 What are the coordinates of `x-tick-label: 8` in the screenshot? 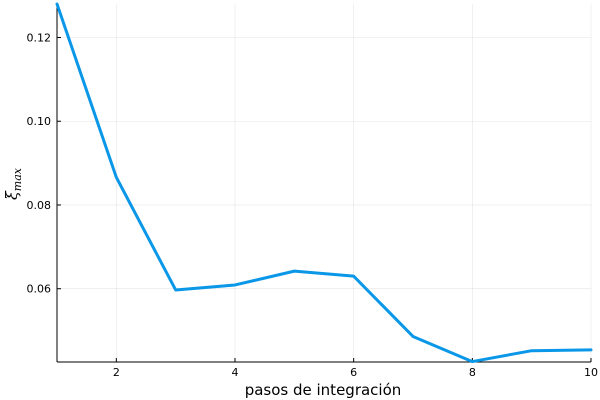 It's located at (472, 372).